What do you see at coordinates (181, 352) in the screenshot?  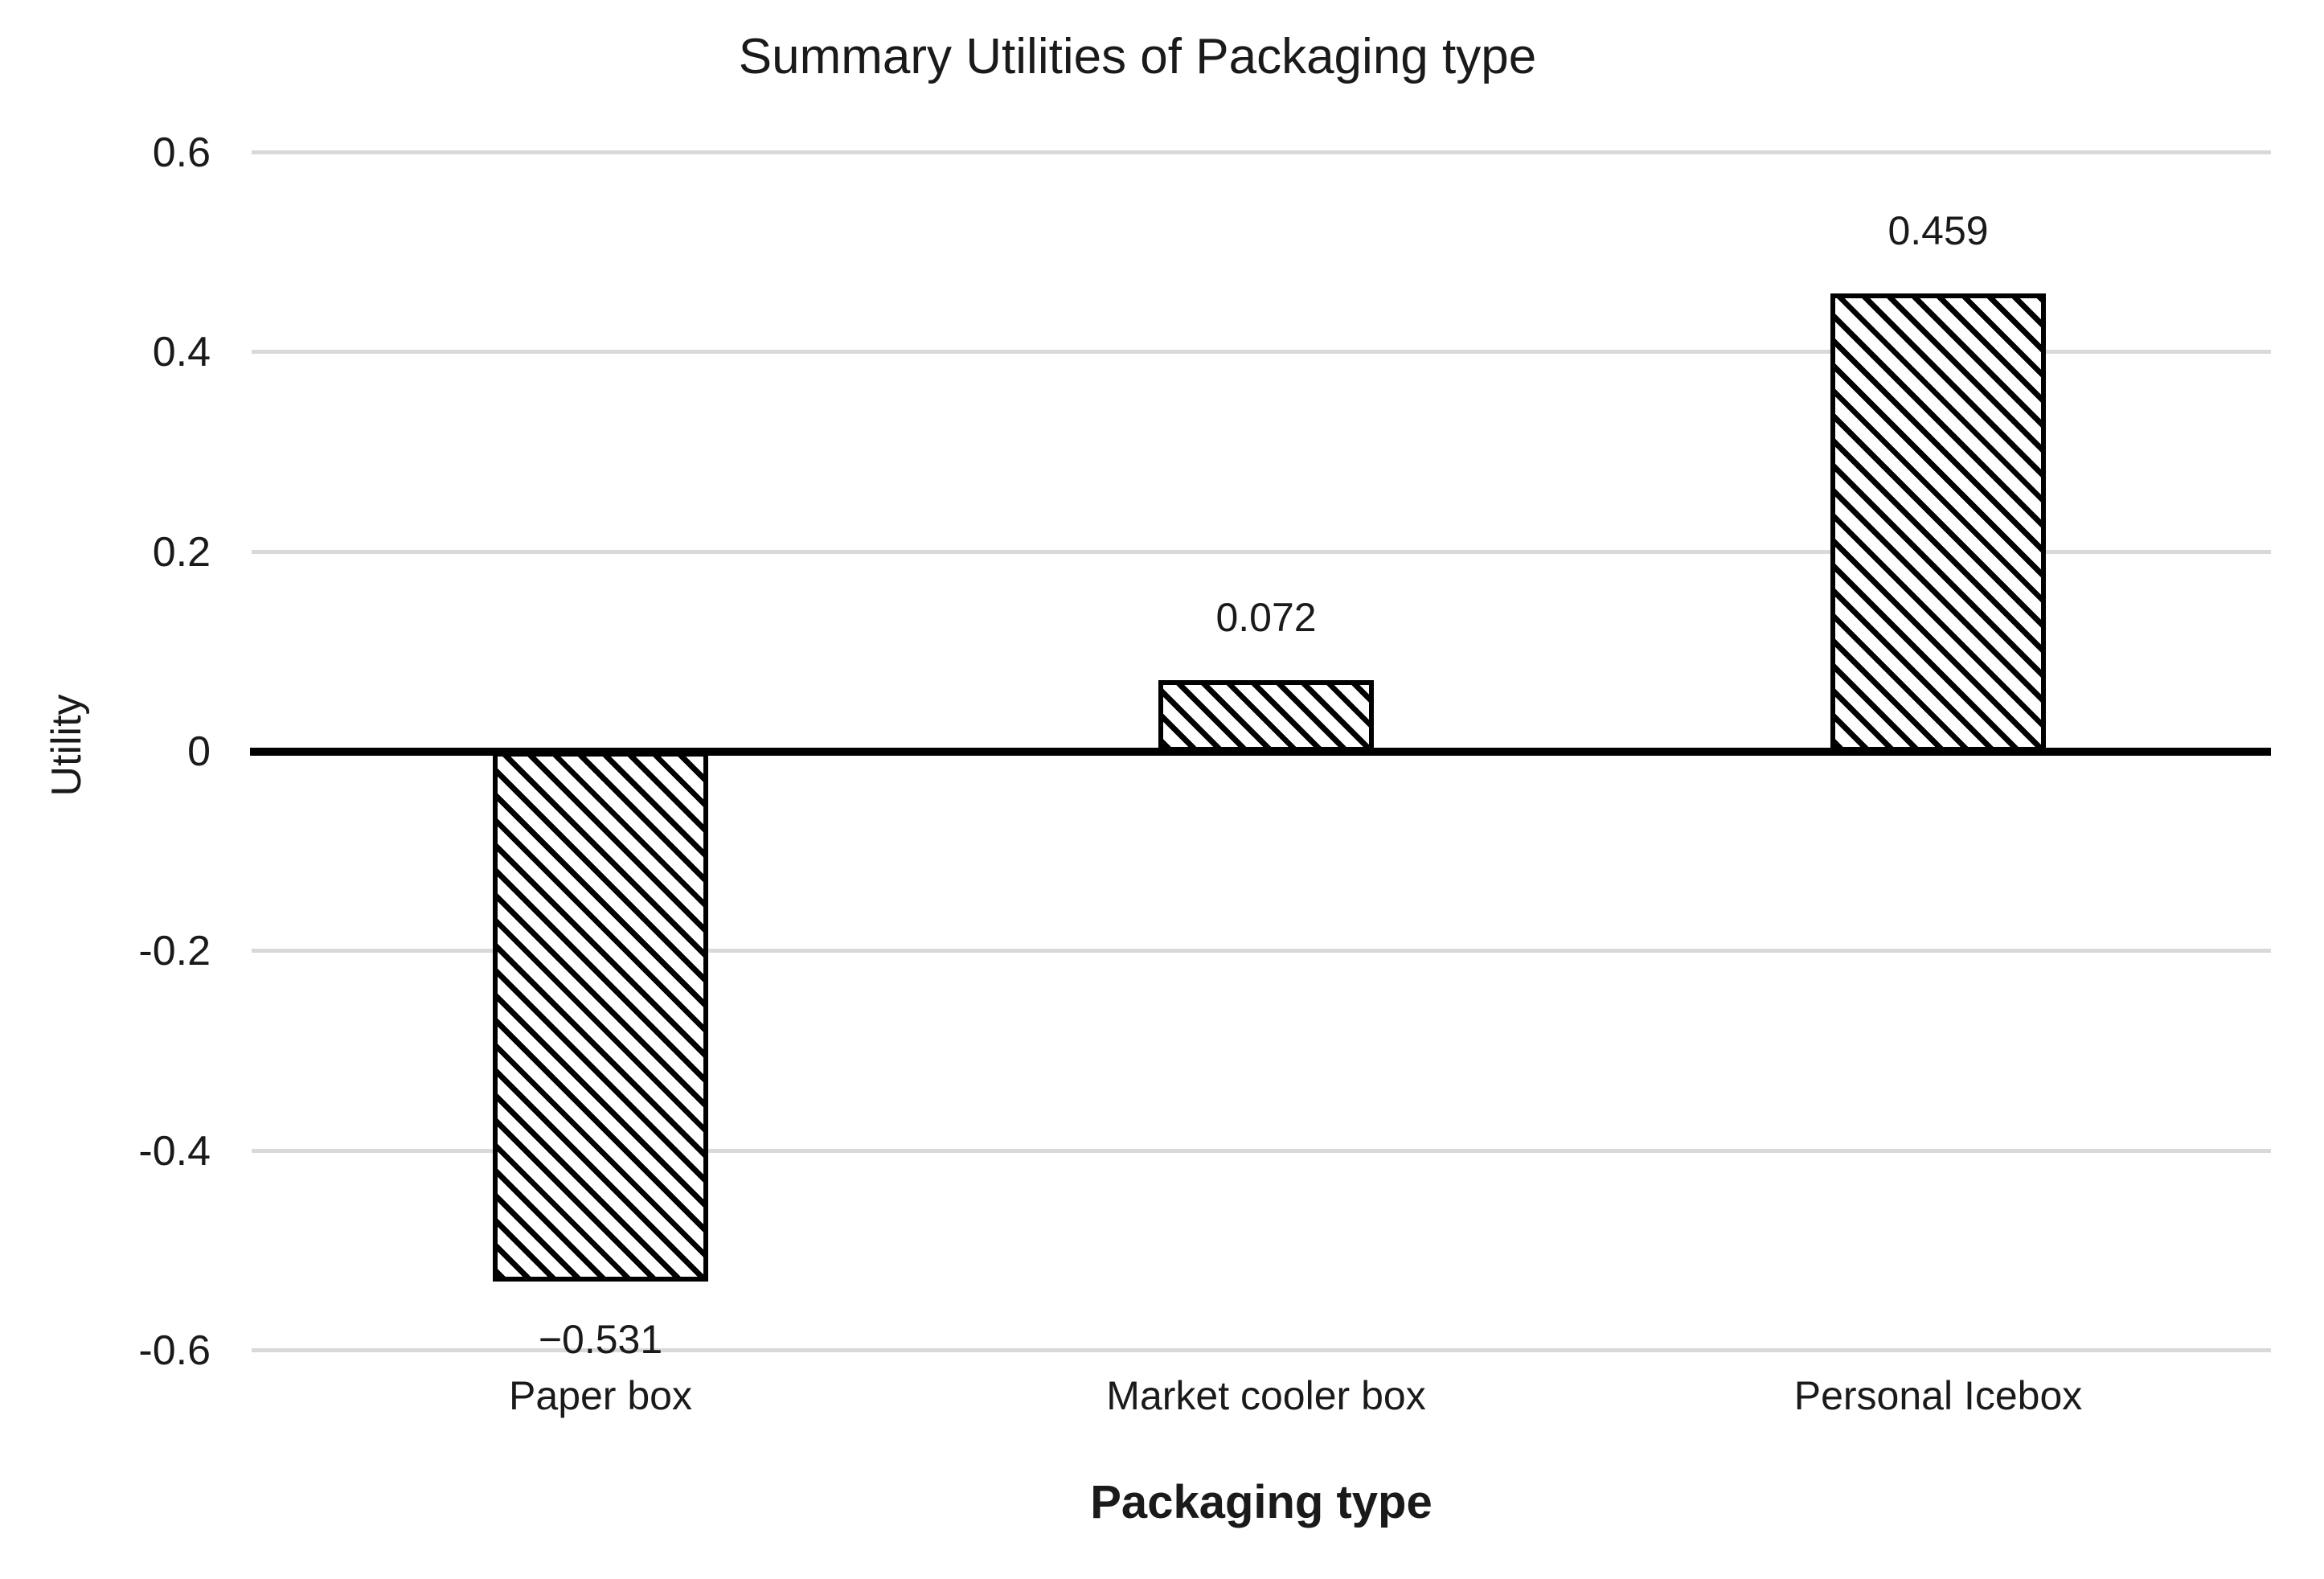 I see `y-tick-label: 0.4` at bounding box center [181, 352].